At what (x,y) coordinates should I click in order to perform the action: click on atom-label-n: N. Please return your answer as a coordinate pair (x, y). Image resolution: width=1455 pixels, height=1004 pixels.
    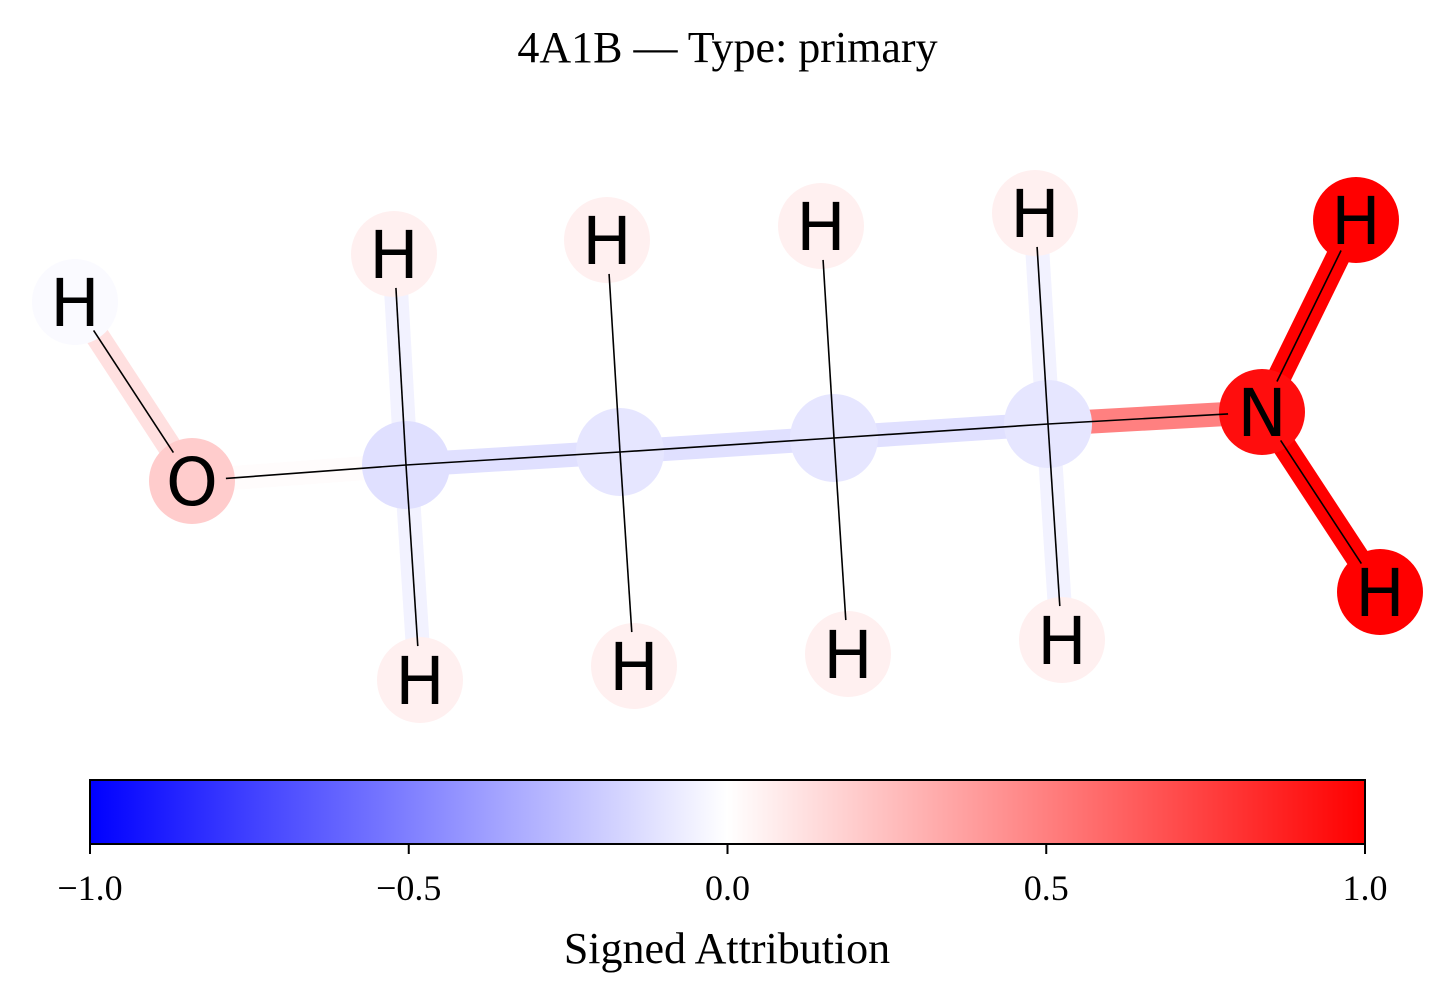
    Looking at the image, I should click on (1261, 413).